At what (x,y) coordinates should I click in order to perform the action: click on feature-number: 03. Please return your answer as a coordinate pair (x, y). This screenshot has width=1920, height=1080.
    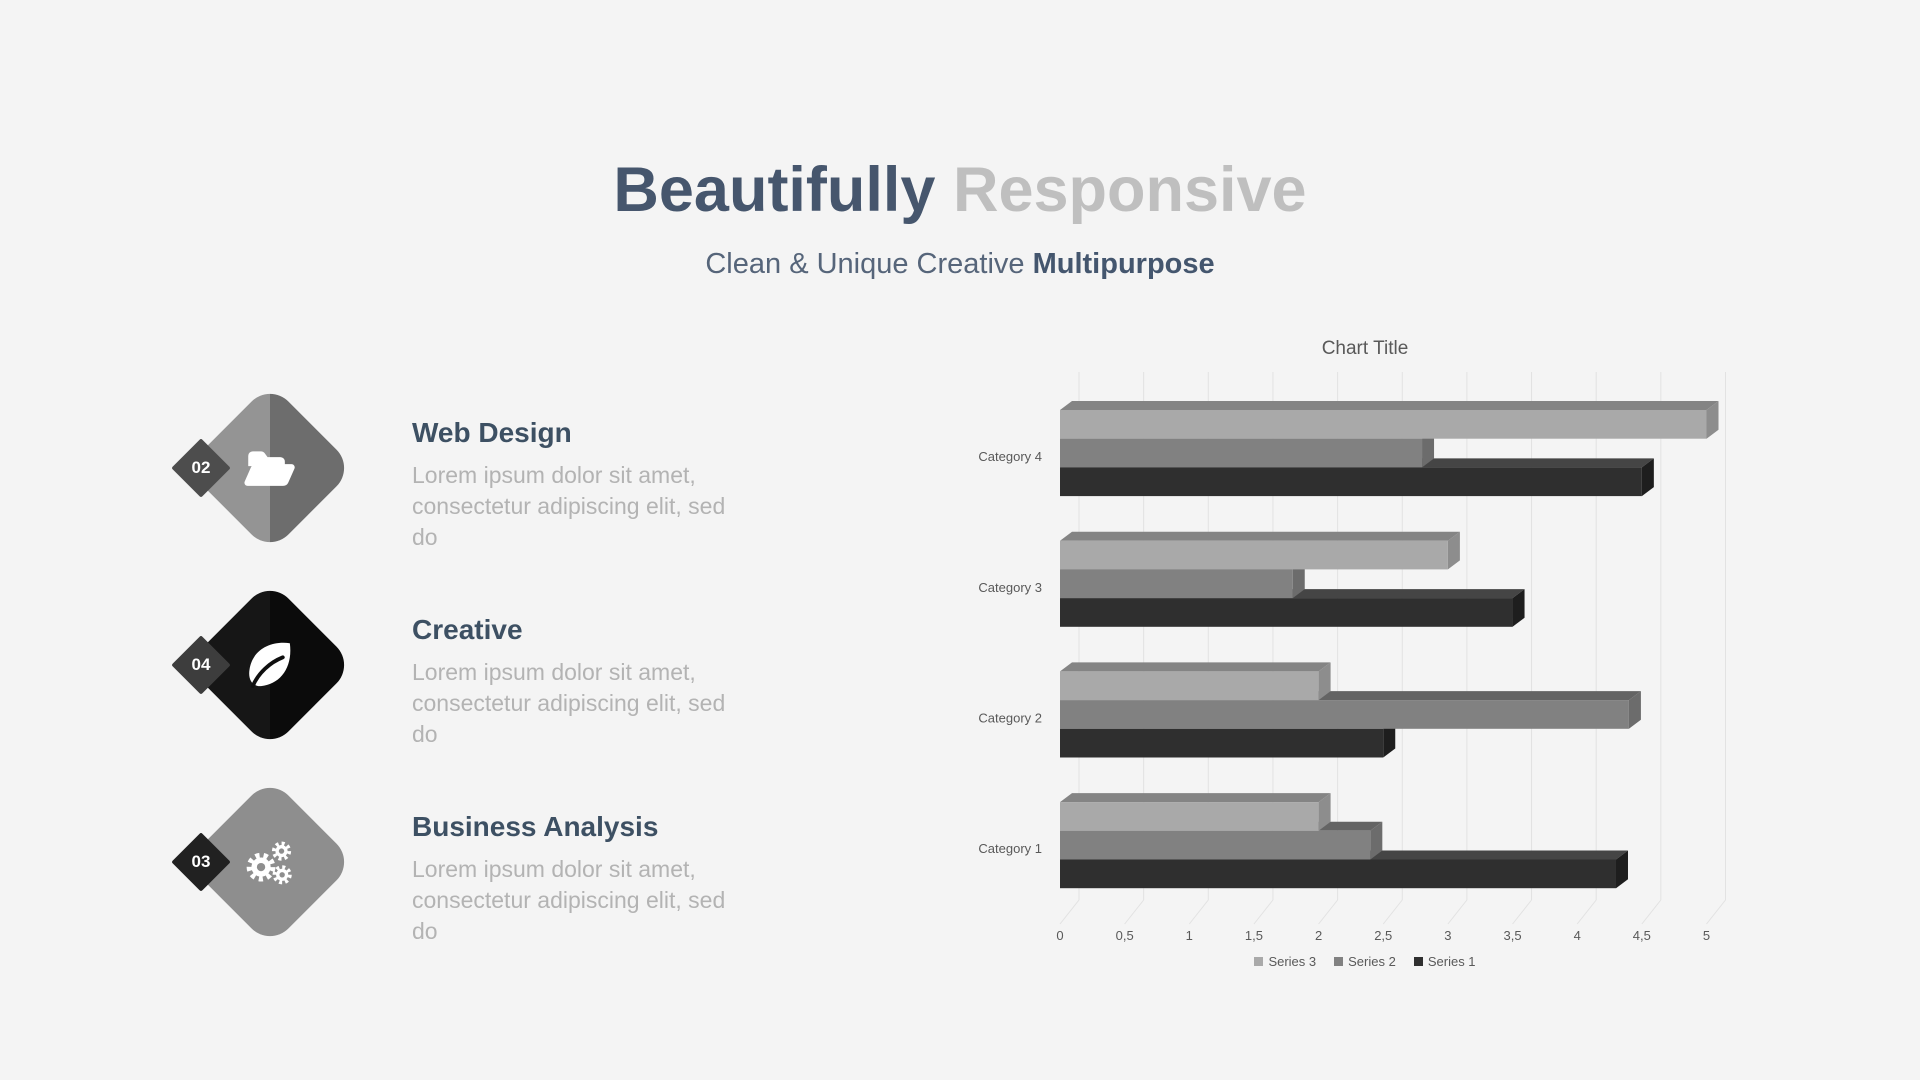
    Looking at the image, I should click on (201, 861).